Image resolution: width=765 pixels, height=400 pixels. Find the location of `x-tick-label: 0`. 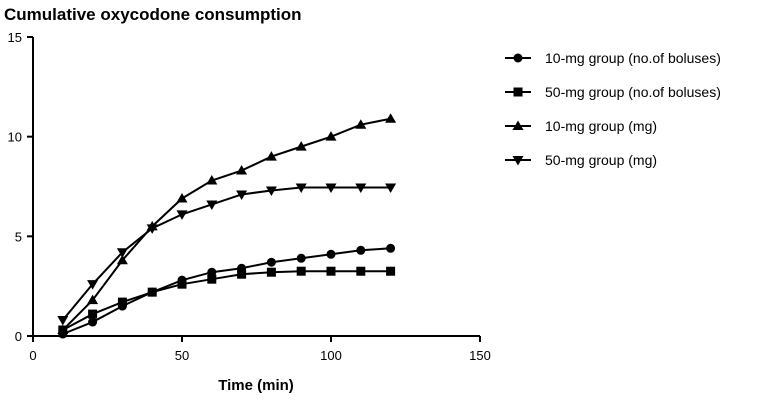

x-tick-label: 0 is located at coordinates (32, 355).